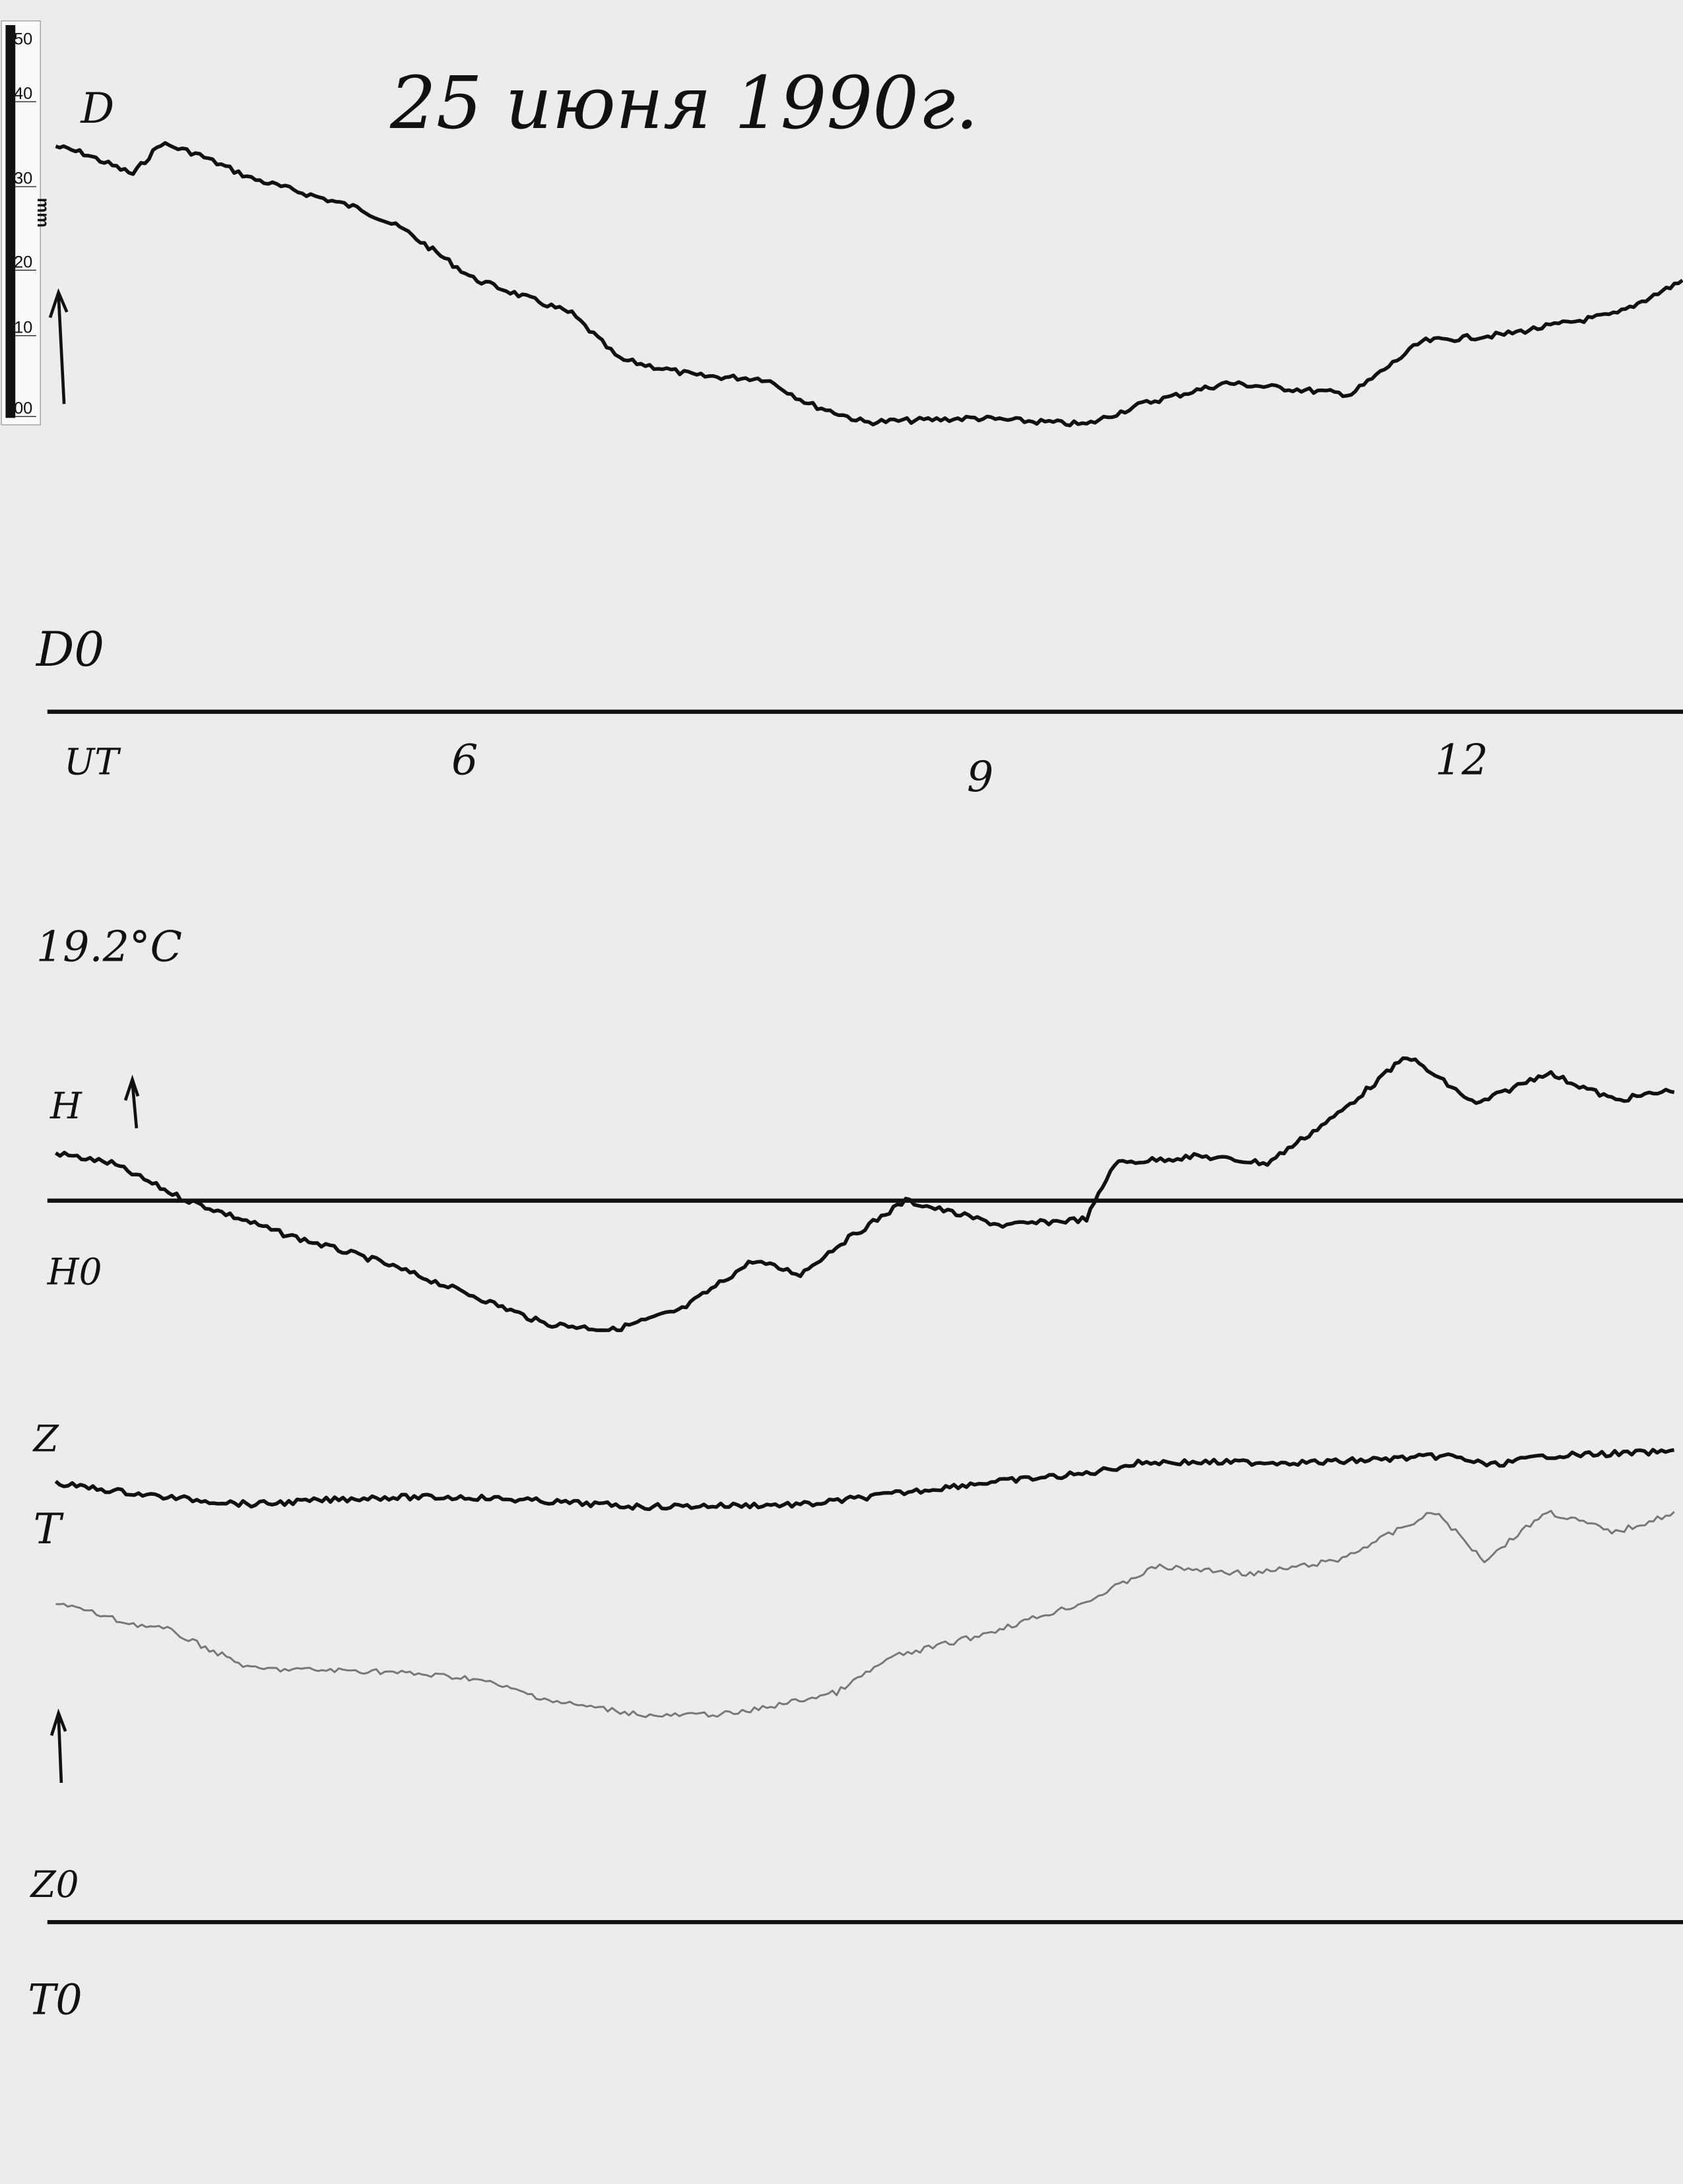 The image size is (1683, 2184). Describe the element at coordinates (54, 1884) in the screenshot. I see `label-Z0: Z0` at that location.